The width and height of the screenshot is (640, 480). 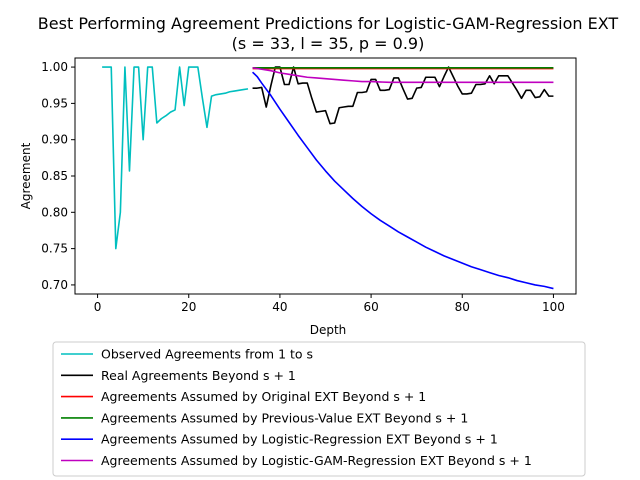 I want to click on y-axis: 0.70 0.75 0.80 0.85 0.90 0.95 1.00, so click(x=58, y=176).